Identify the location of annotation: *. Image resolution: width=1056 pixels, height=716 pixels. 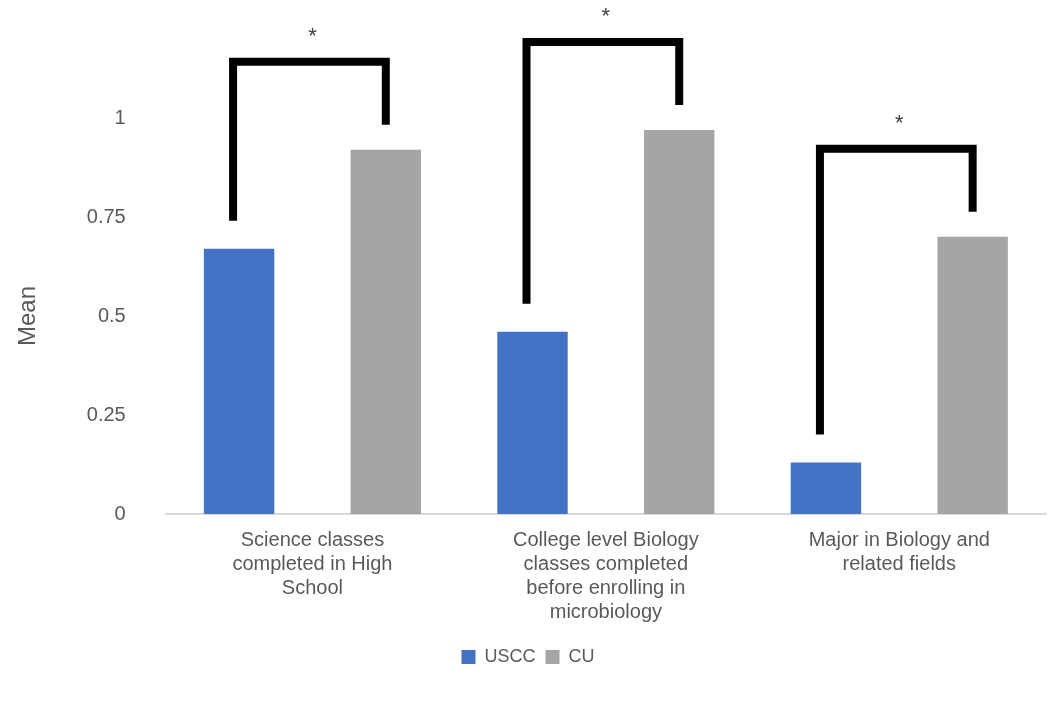
(900, 122).